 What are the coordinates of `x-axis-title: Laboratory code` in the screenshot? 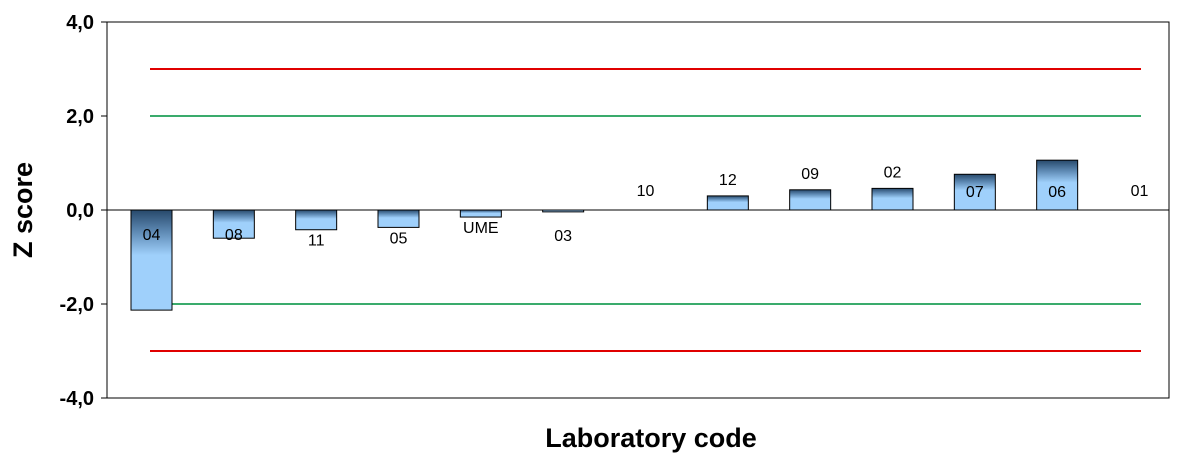 It's located at (651, 438).